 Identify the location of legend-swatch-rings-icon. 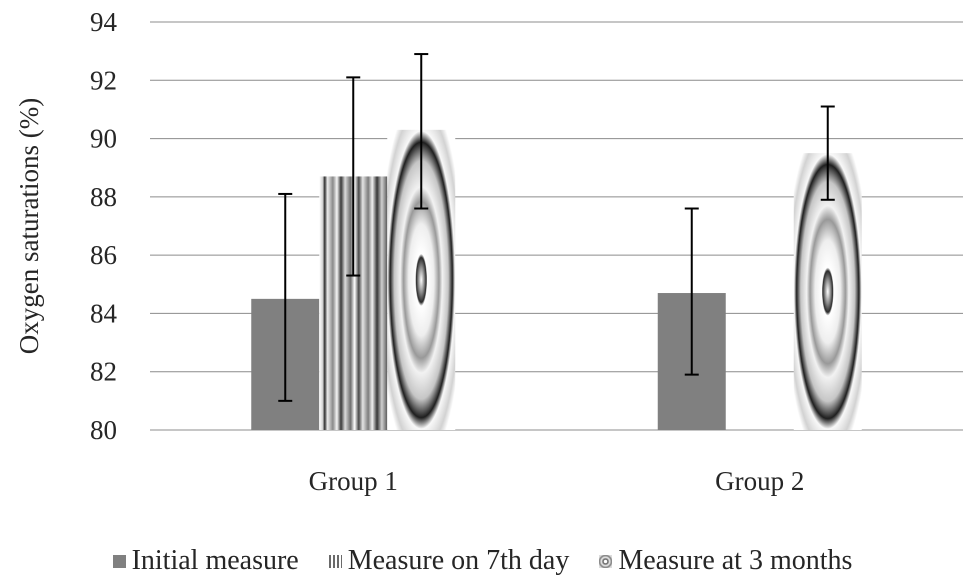
(606, 561).